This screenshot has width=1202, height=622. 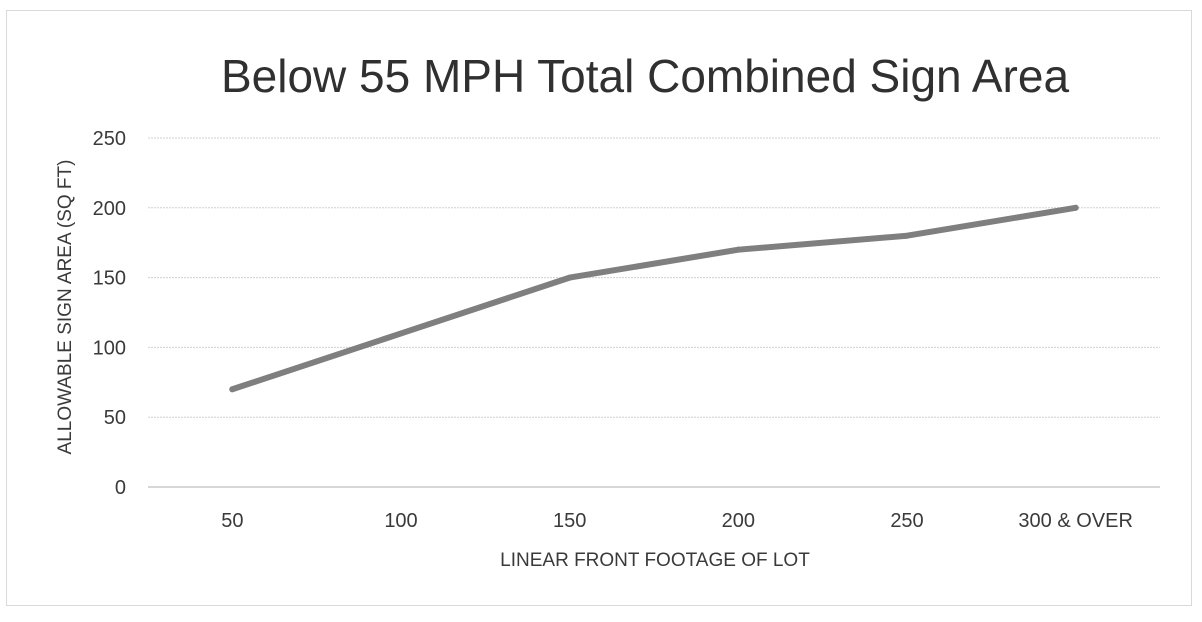 I want to click on y-tick-label: 150, so click(x=109, y=279).